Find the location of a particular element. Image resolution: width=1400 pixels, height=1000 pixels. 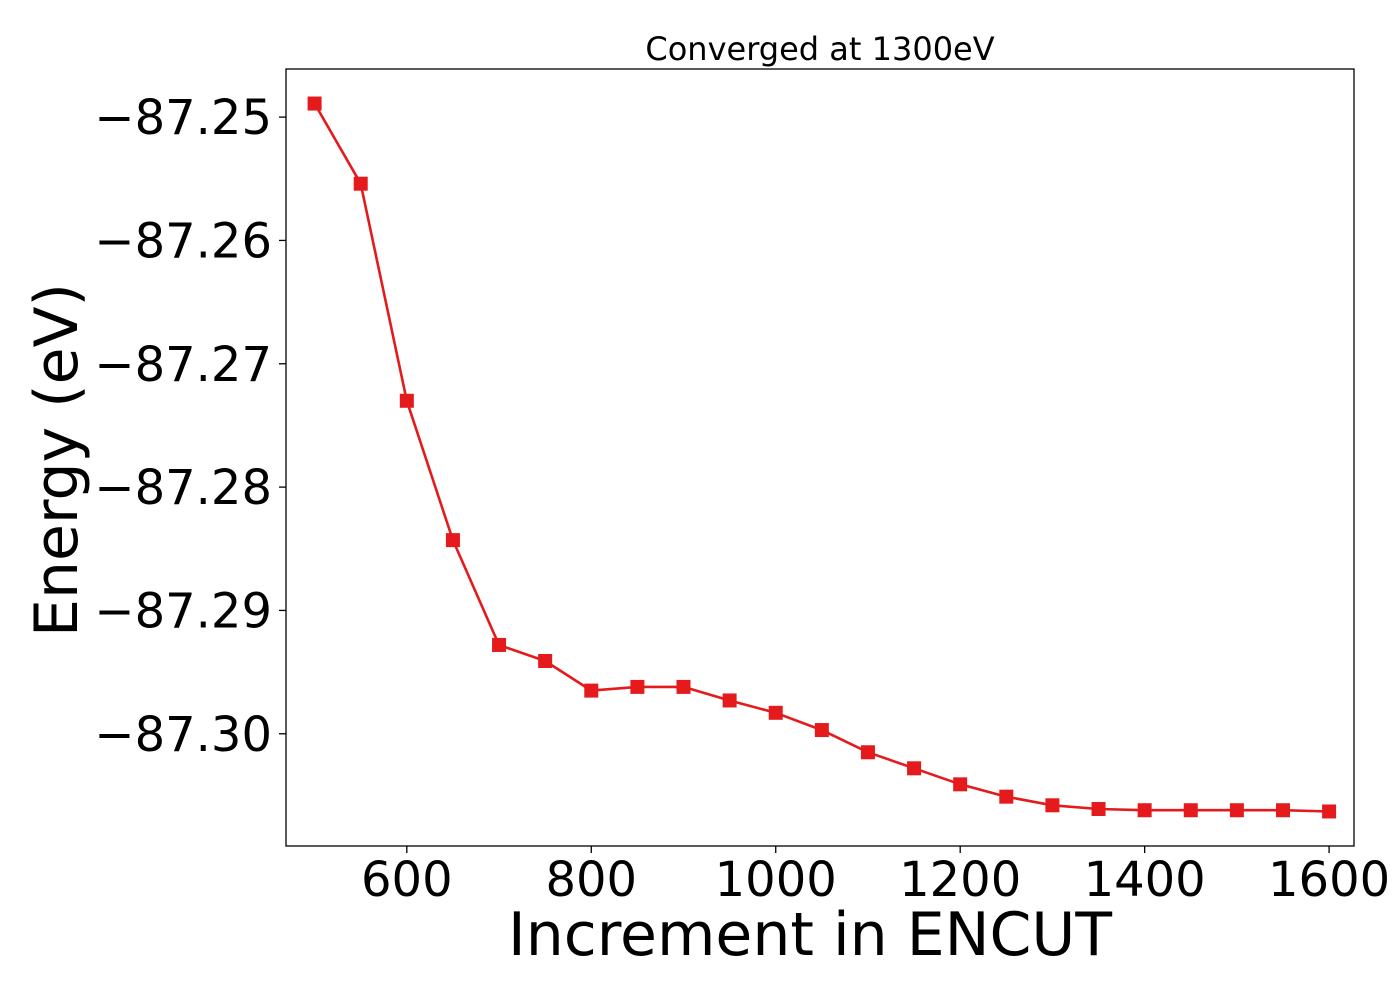

x-tick-label: 600 is located at coordinates (407, 880).